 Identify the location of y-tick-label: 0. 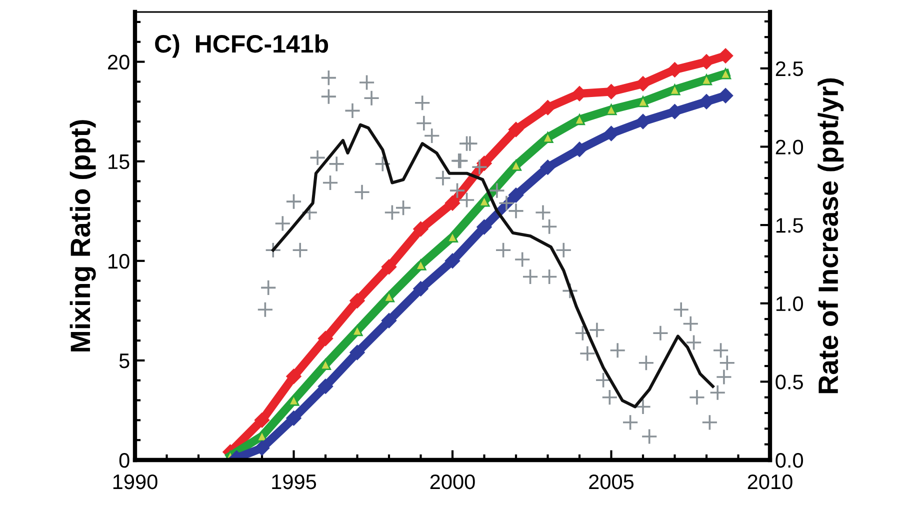
(124, 460).